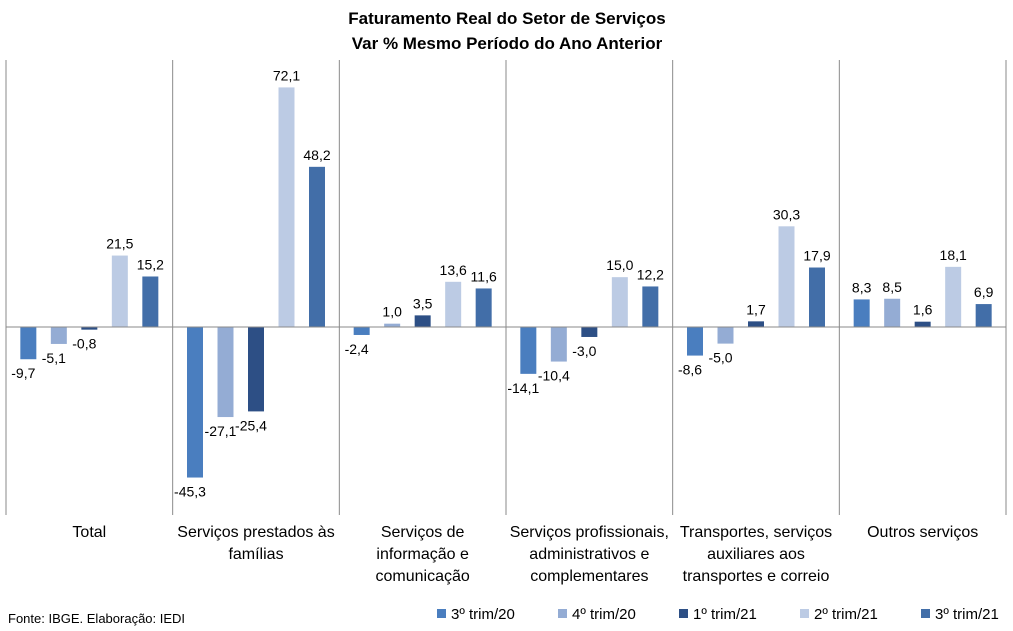 Image resolution: width=1013 pixels, height=631 pixels. I want to click on category-label: auxiliares aos, so click(756, 554).